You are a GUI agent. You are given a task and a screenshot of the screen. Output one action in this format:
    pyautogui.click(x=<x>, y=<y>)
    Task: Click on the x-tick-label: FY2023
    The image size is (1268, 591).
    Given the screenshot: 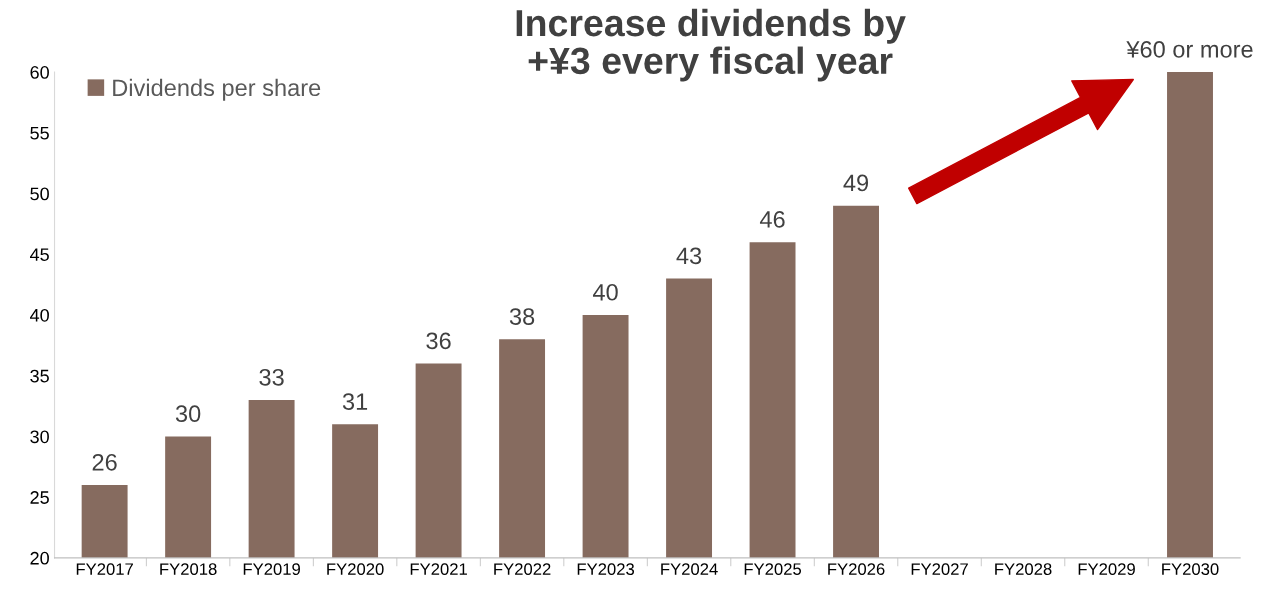 What is the action you would take?
    pyautogui.click(x=606, y=569)
    